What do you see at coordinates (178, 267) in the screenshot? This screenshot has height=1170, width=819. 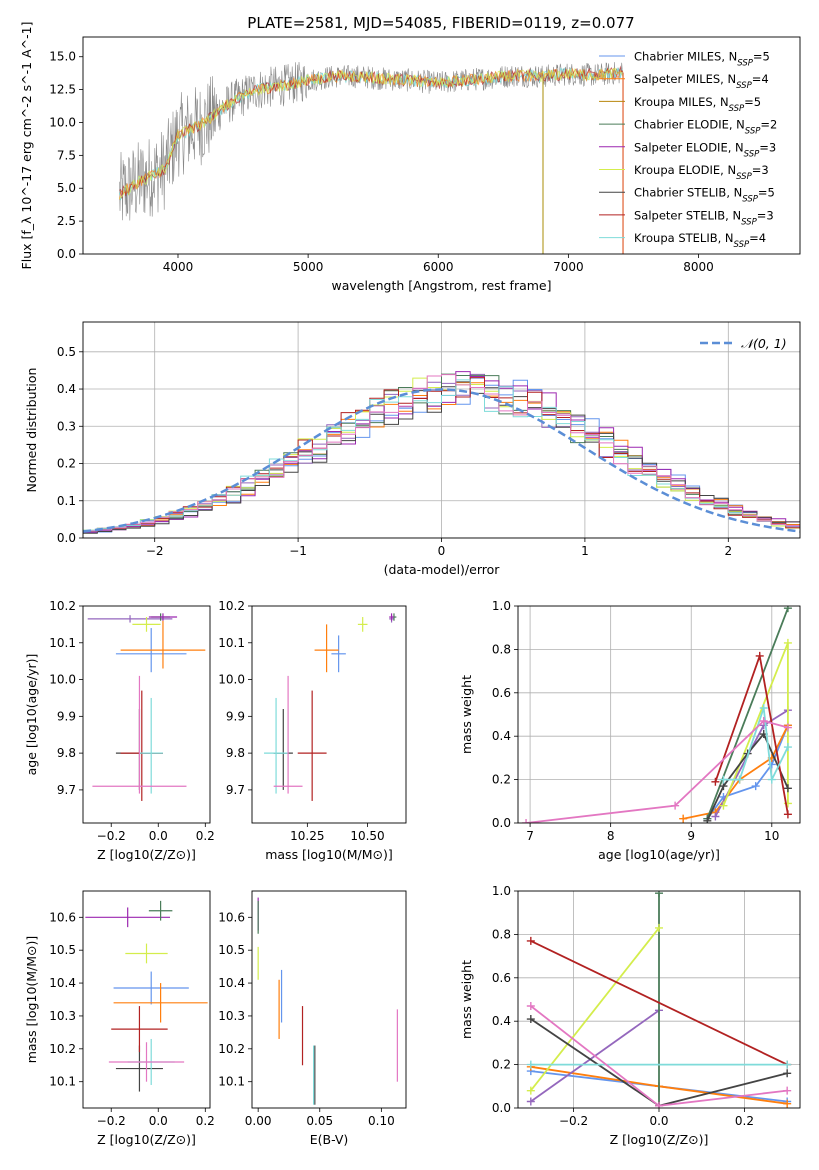 I see `x-tick-label: 4000` at bounding box center [178, 267].